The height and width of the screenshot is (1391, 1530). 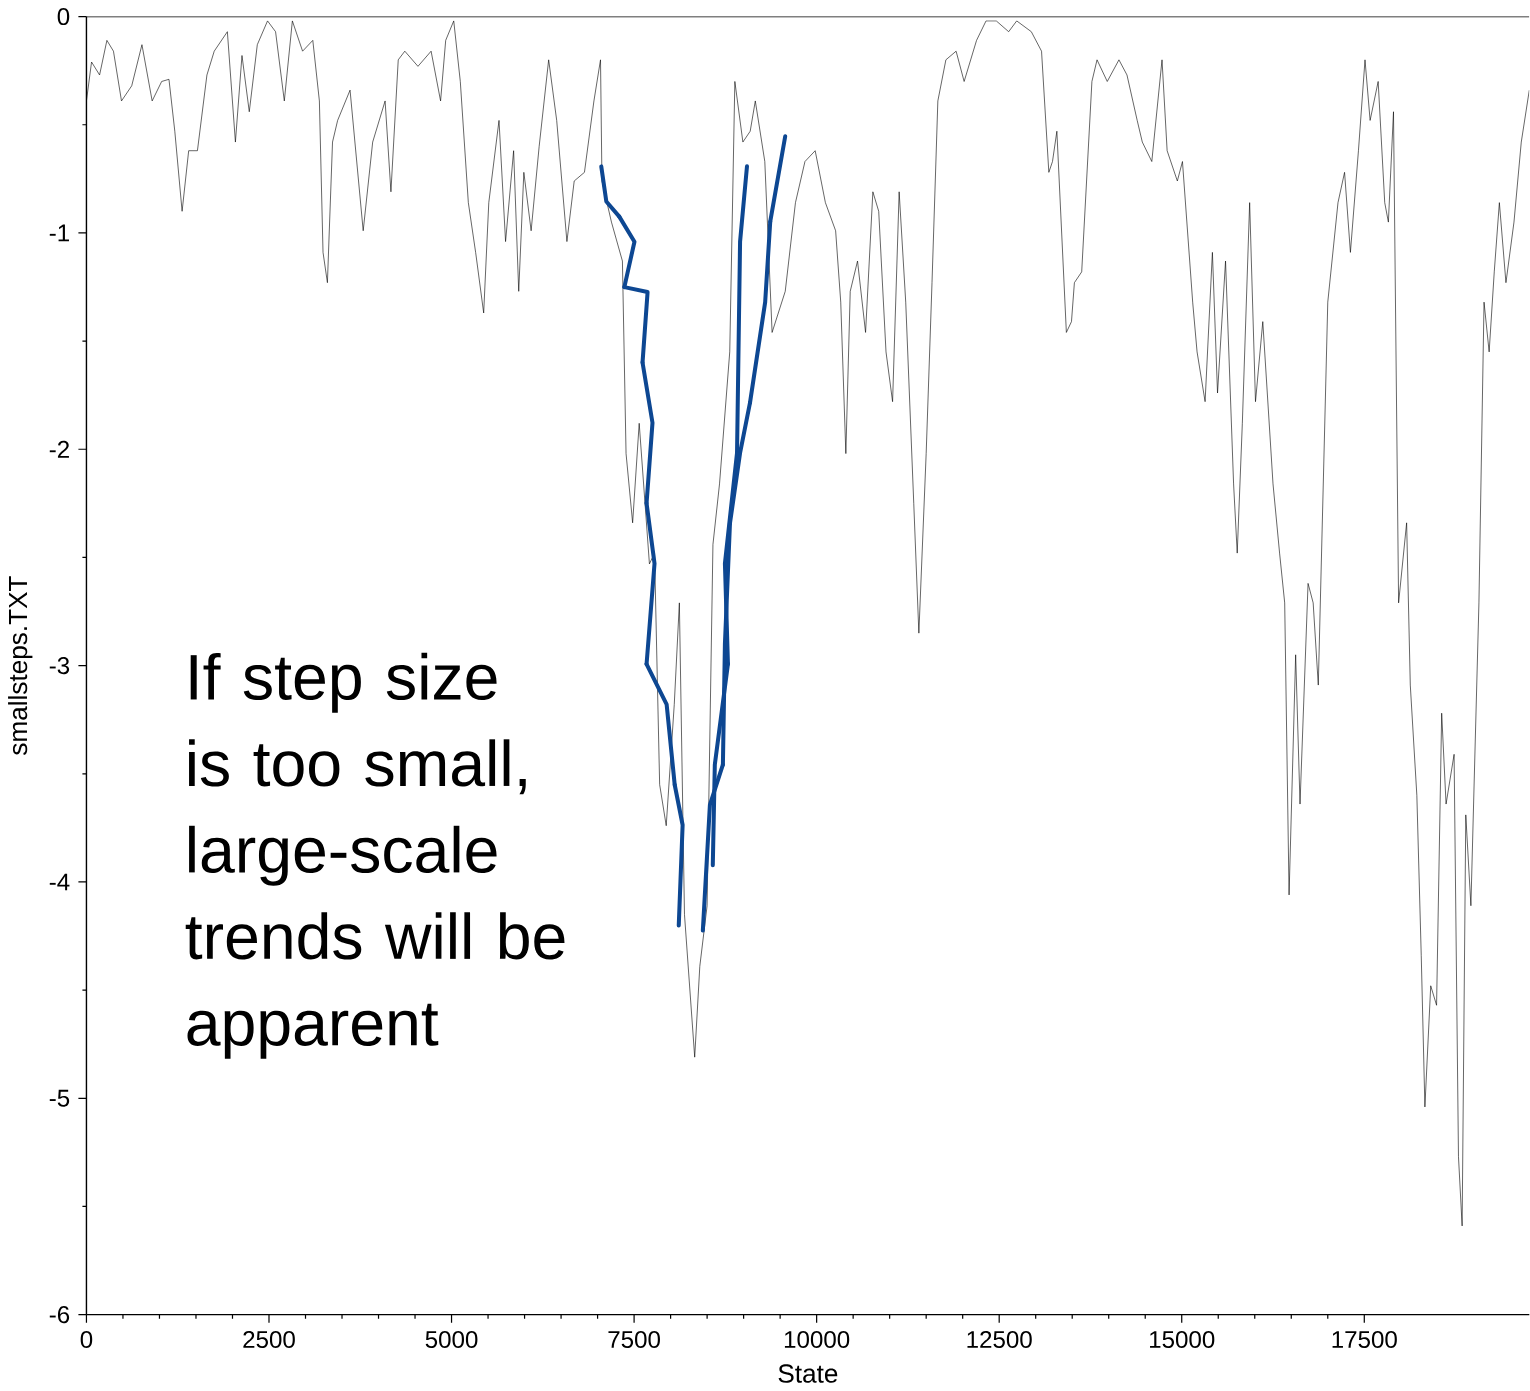 I want to click on y-tick-label: -4, so click(x=59, y=882).